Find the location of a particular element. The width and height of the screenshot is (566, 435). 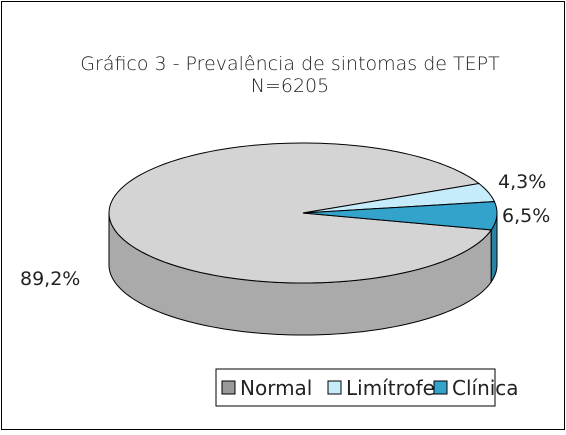

chart-subtitle: N=6205 is located at coordinates (290, 86).